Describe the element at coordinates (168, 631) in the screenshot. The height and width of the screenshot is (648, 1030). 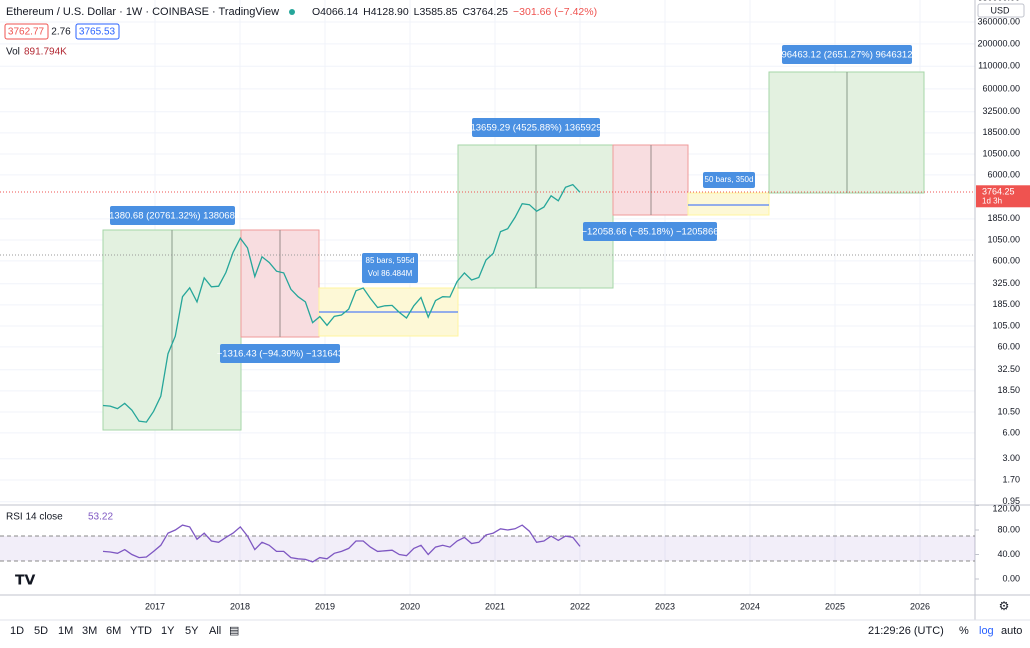
I see `range-button: 1Y` at that location.